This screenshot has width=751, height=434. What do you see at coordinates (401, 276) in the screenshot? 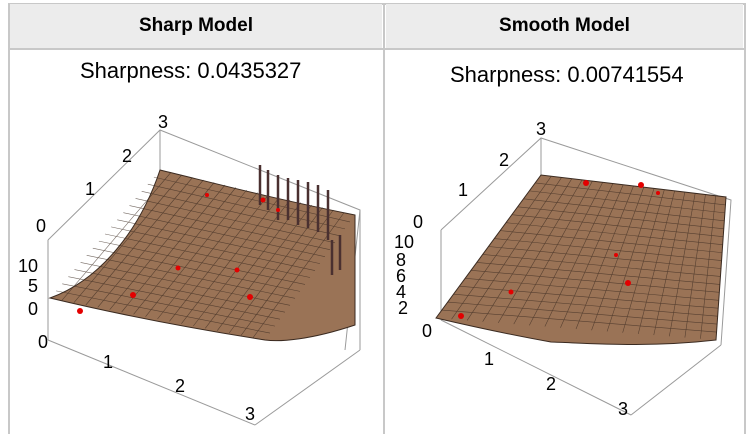
I see `tick-label: 6` at bounding box center [401, 276].